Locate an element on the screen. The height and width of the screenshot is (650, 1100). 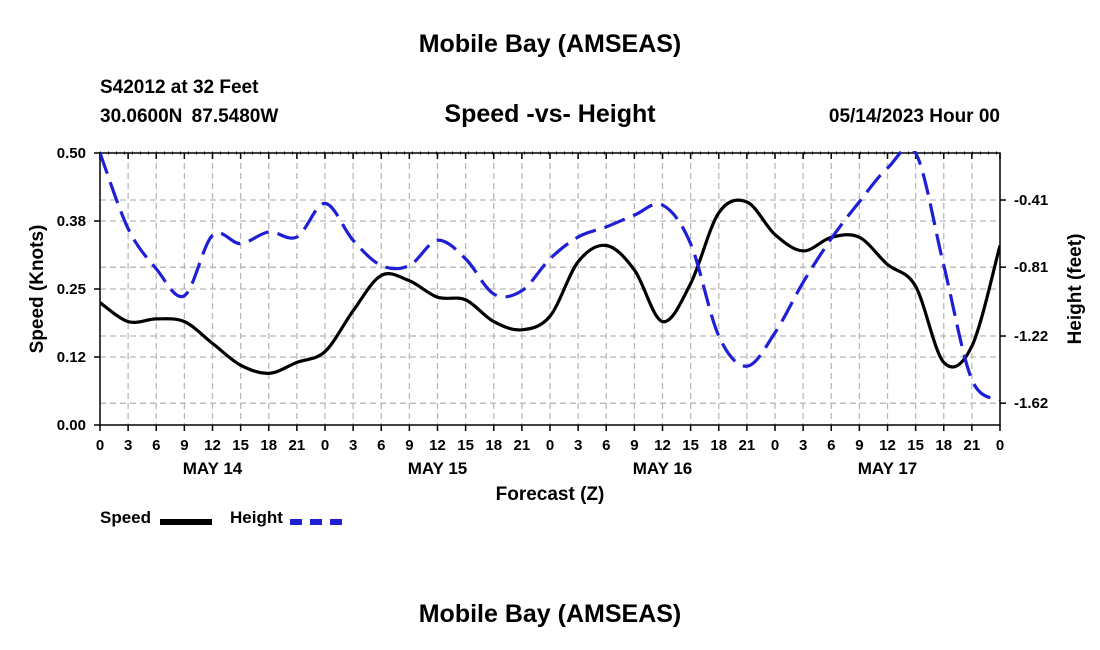
y-tick-label-right: -1.22 is located at coordinates (1031, 336).